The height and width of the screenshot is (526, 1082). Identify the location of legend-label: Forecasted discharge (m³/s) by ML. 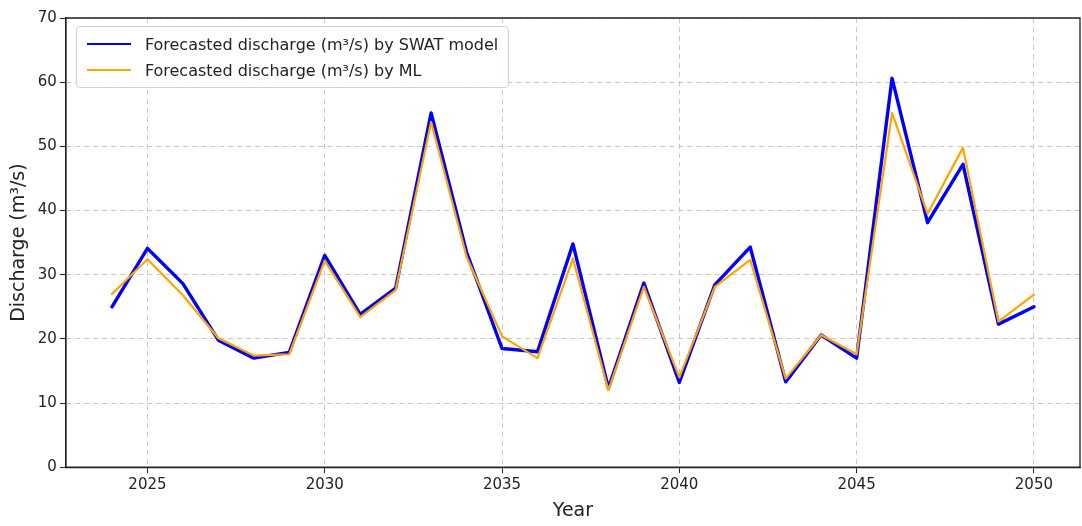
(283, 70).